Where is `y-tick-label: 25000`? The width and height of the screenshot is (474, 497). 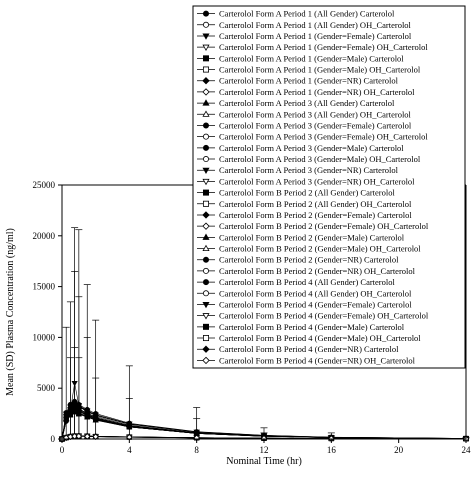
y-tick-label: 25000 is located at coordinates (44, 185).